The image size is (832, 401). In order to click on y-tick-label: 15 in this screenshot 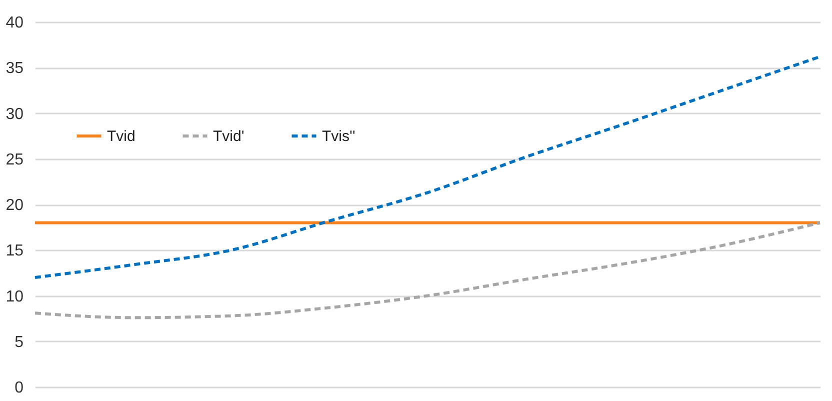, I will do `click(15, 251)`.